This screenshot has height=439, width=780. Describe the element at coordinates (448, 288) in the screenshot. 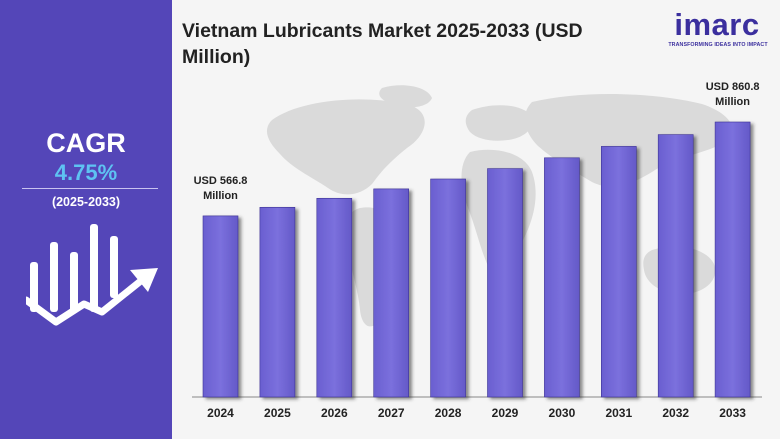

I see `bar-2028` at that location.